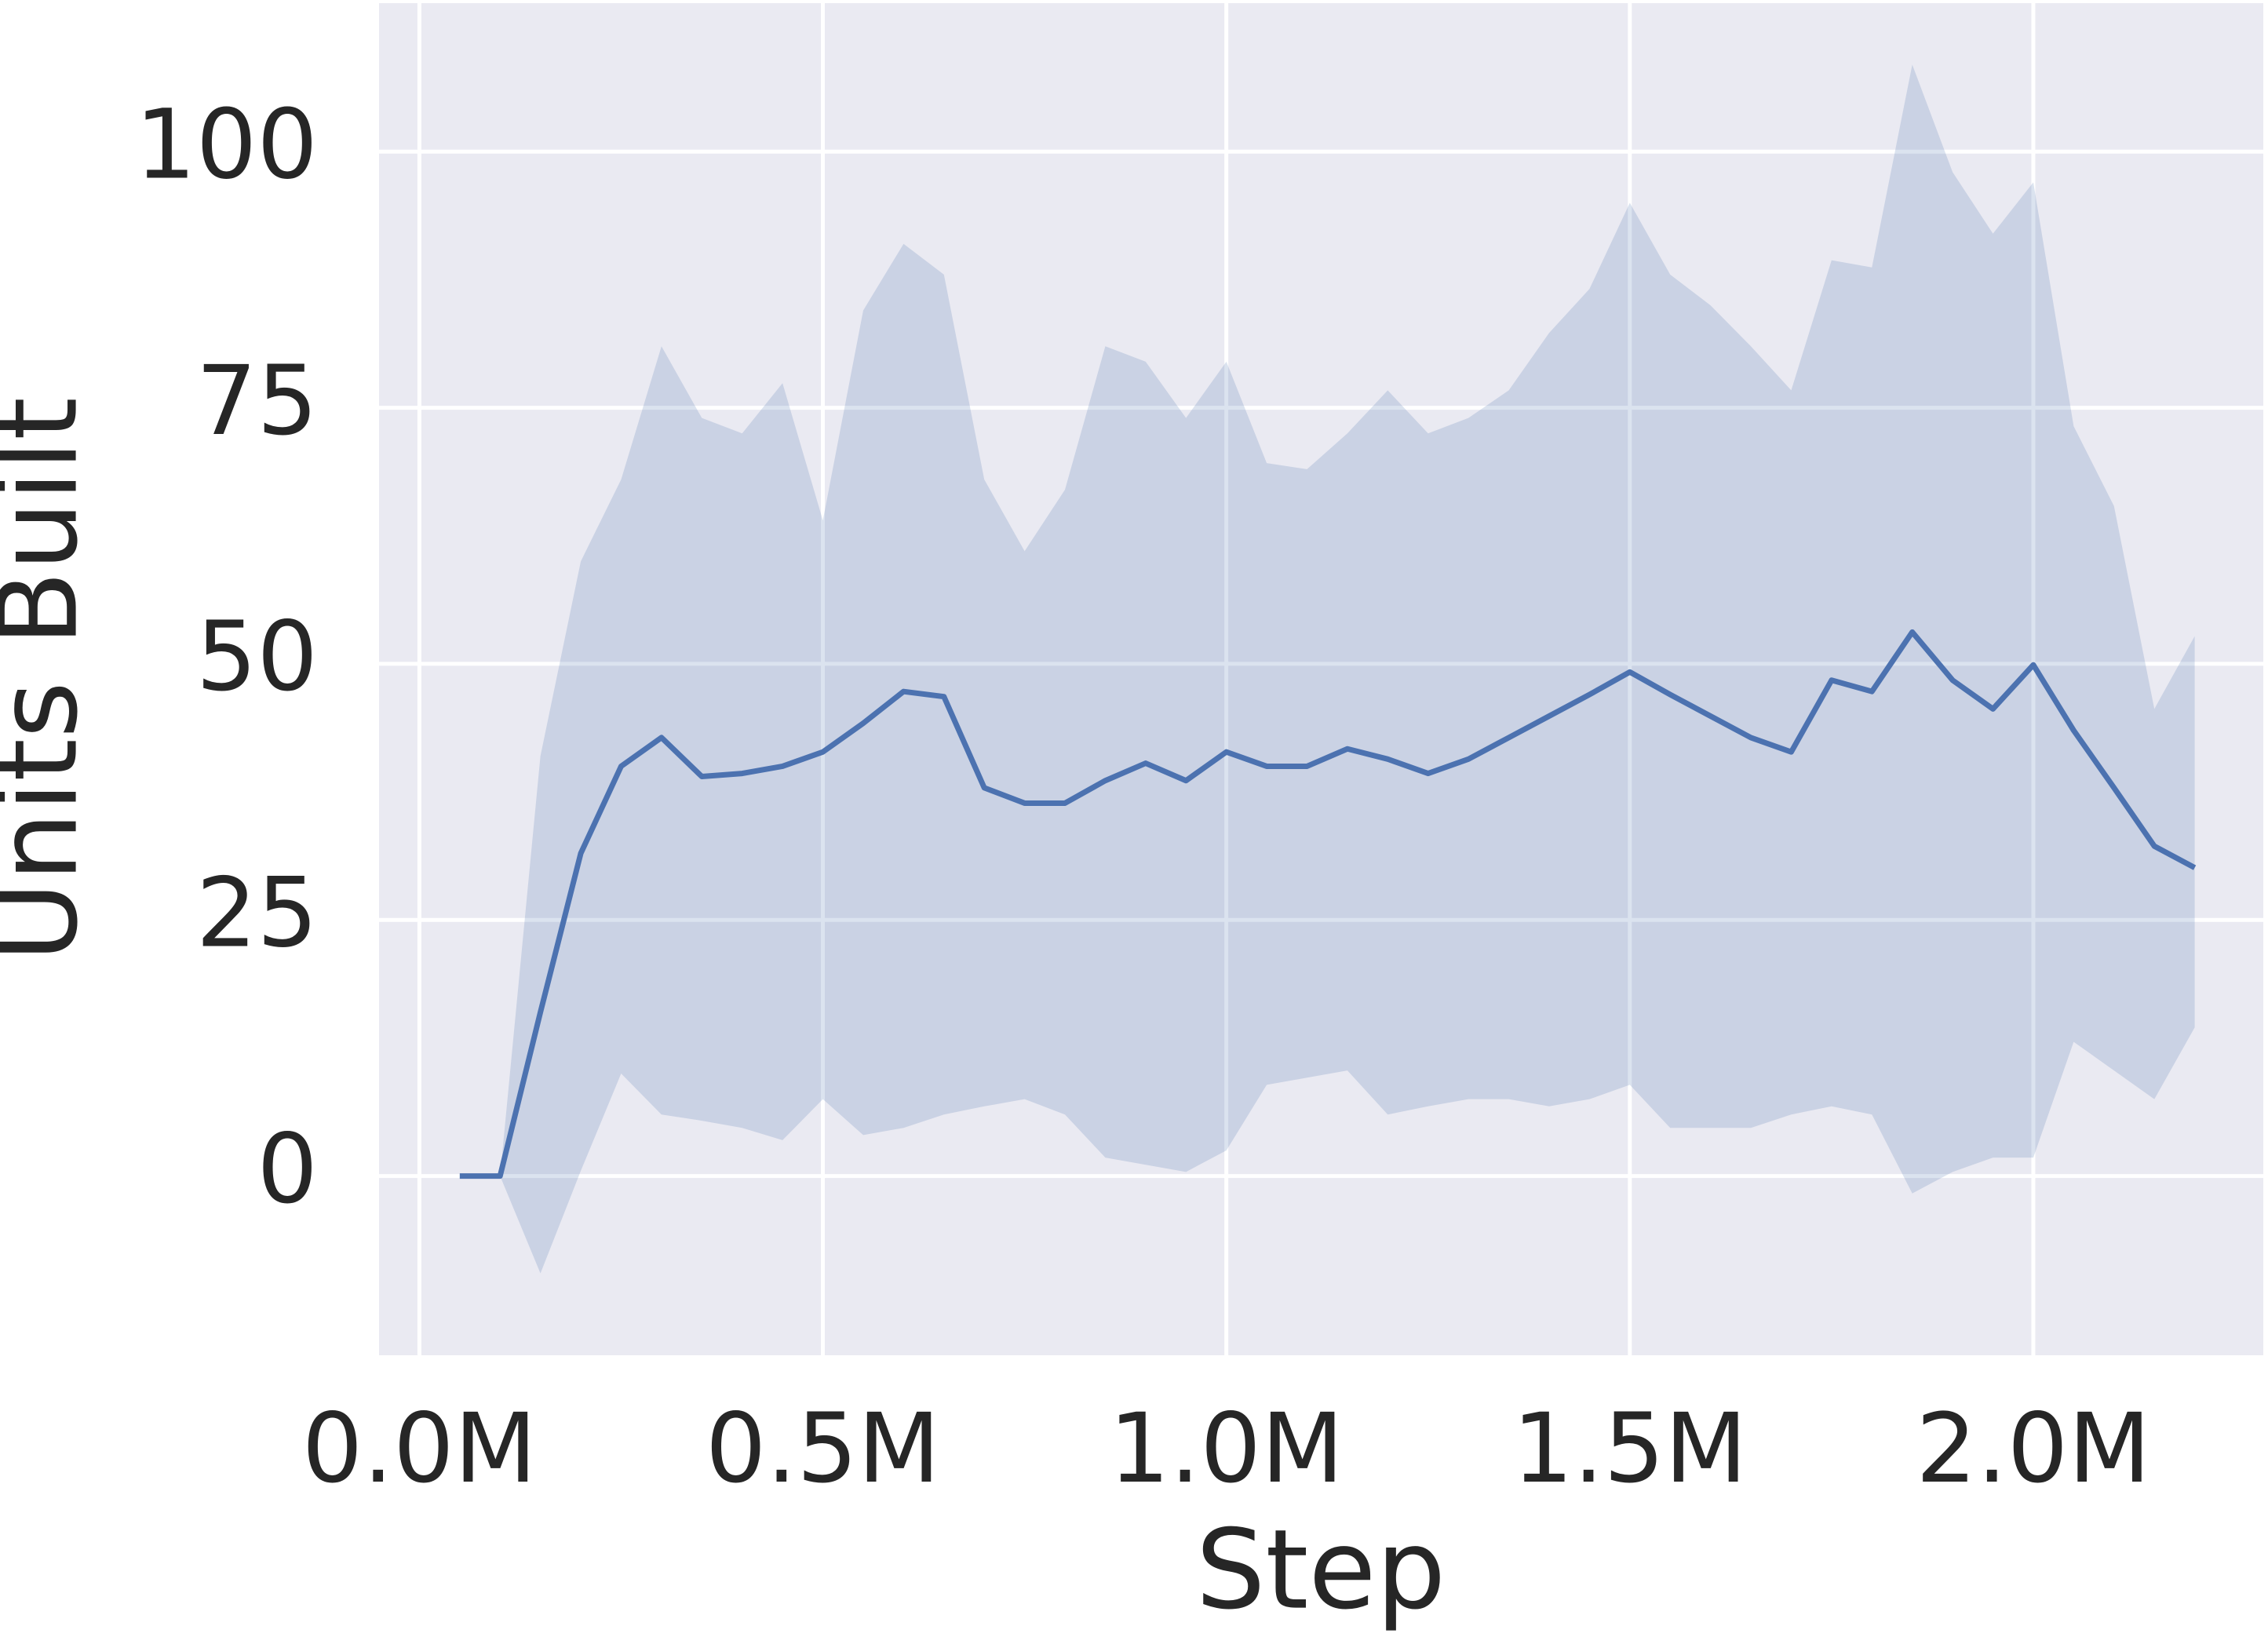  I want to click on y-tick-label: 50, so click(257, 657).